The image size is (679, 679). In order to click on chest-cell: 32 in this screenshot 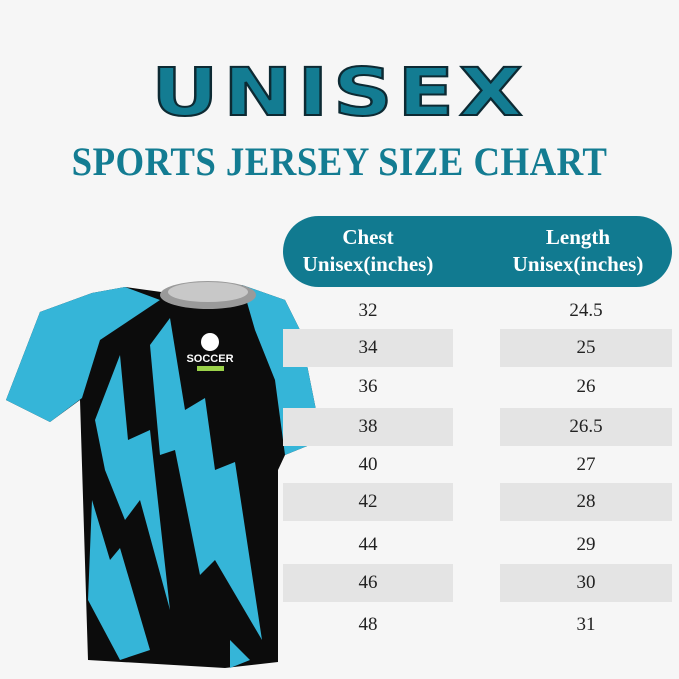, I will do `click(368, 310)`.